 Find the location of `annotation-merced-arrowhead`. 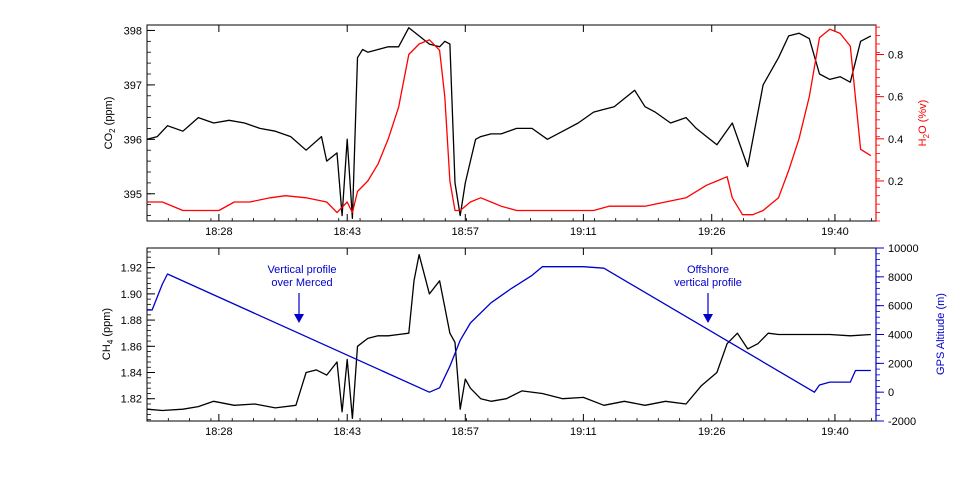

annotation-merced-arrowhead is located at coordinates (299, 318).